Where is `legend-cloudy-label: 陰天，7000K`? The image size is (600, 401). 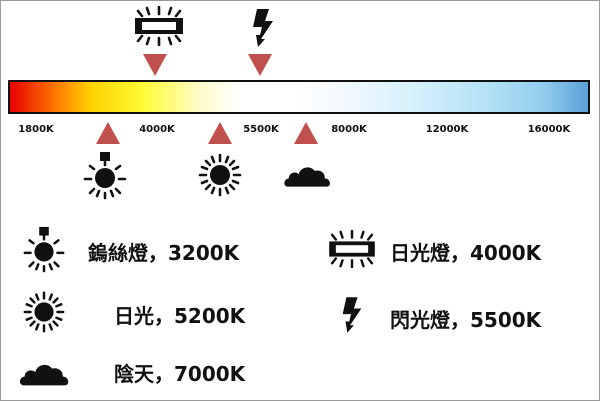 legend-cloudy-label: 陰天，7000K is located at coordinates (180, 374).